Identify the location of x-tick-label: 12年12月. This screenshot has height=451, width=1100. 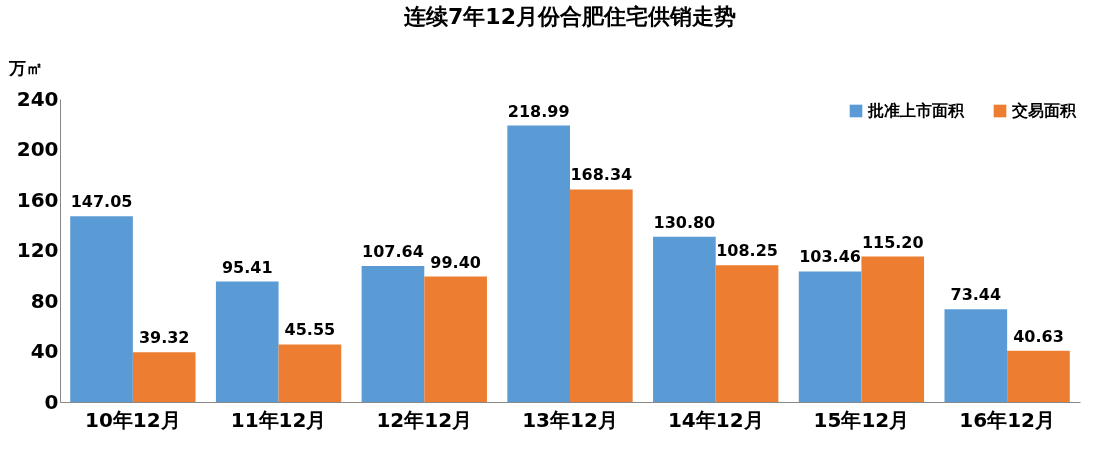
(424, 419).